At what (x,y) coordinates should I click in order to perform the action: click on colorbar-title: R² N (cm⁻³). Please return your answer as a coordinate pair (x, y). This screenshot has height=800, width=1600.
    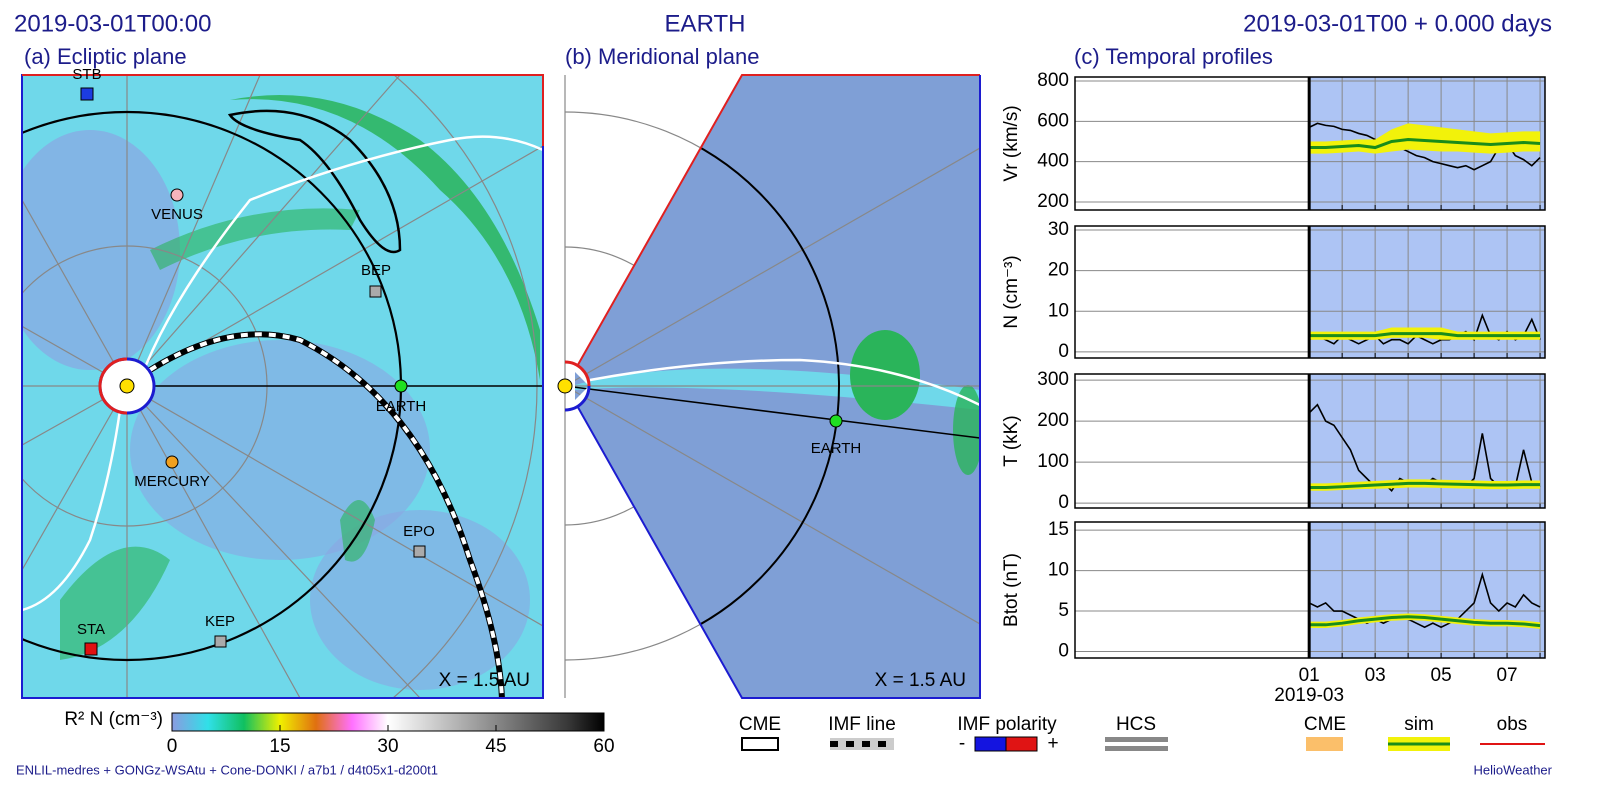
    Looking at the image, I should click on (113, 719).